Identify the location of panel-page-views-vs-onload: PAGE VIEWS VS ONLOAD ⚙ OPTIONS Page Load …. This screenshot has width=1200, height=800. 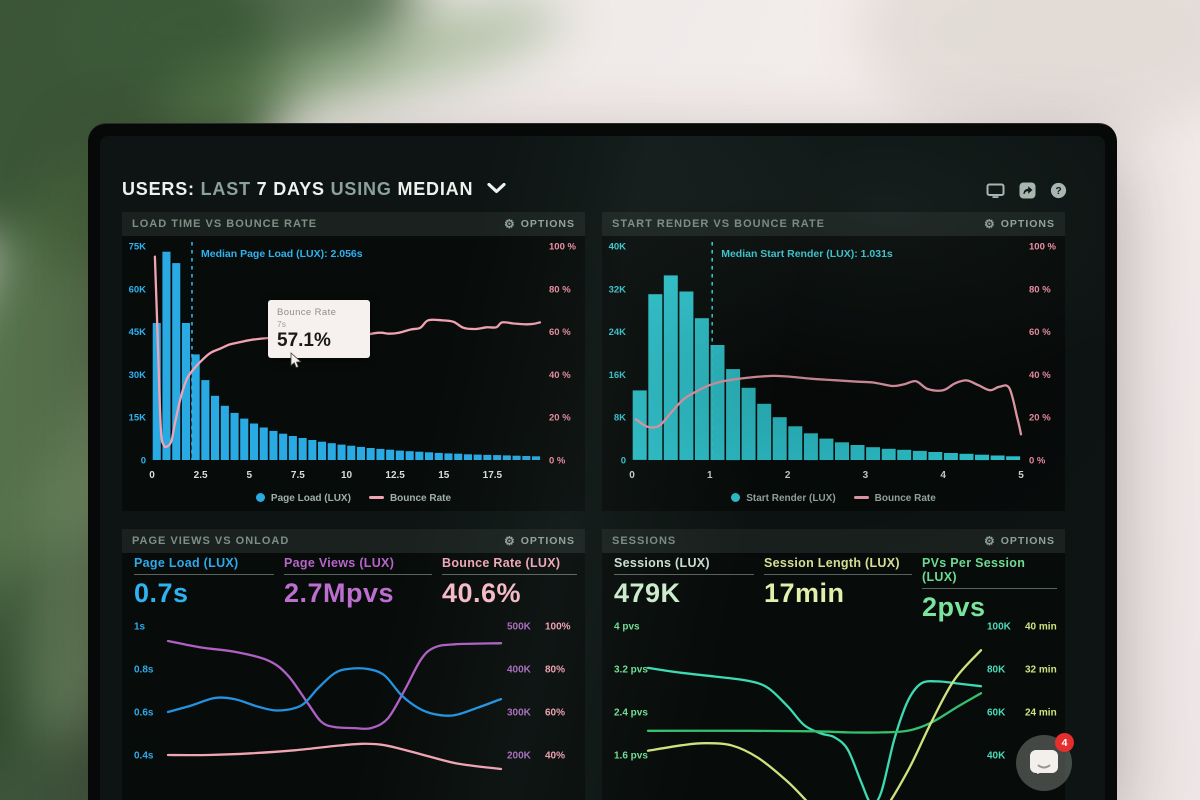
(353, 664).